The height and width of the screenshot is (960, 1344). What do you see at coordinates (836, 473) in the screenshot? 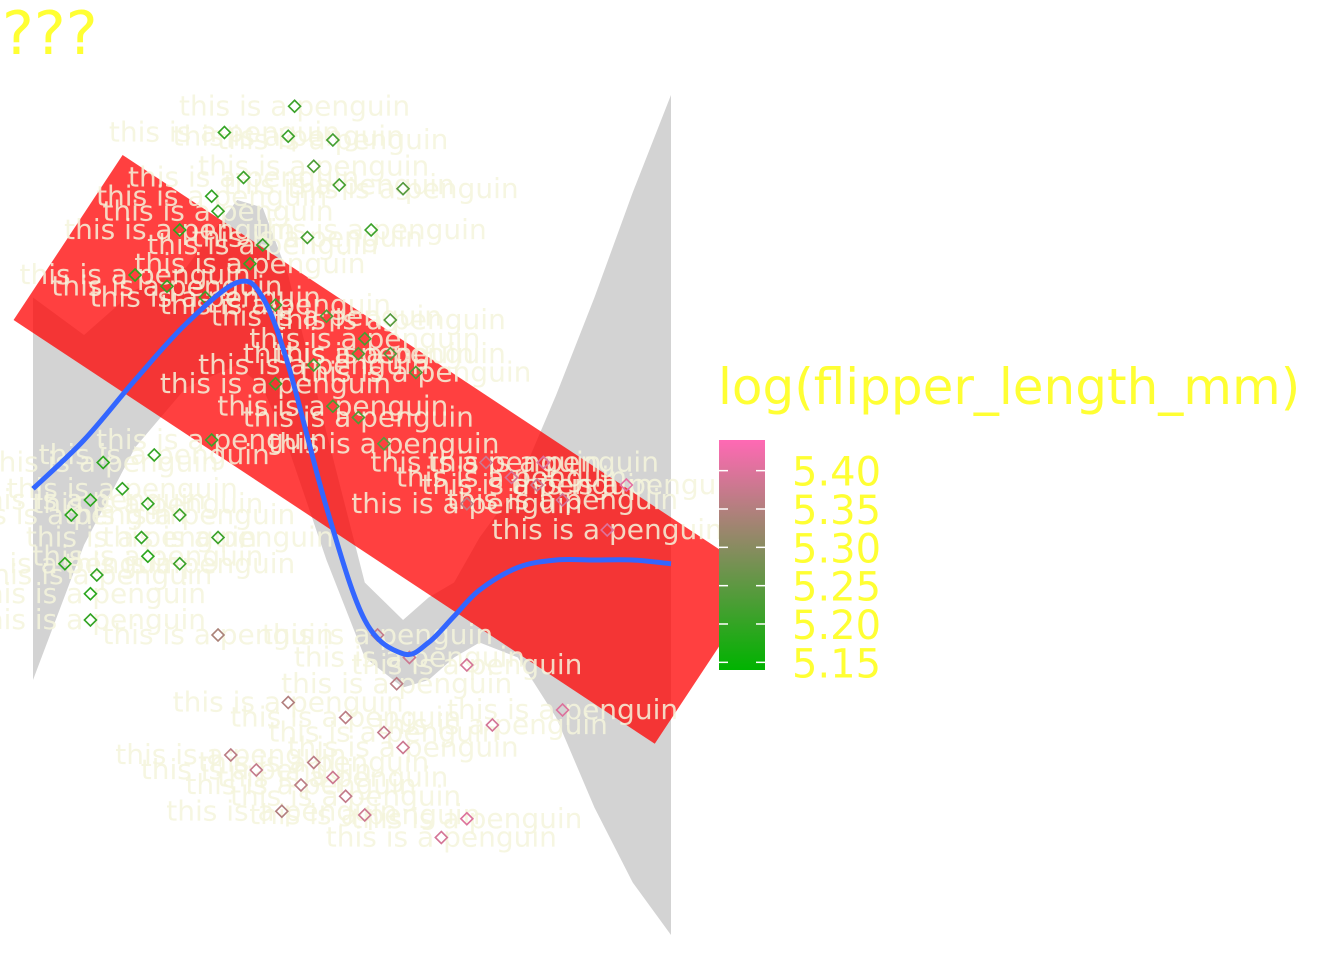
I see `legend-tick-label: 5.40` at bounding box center [836, 473].